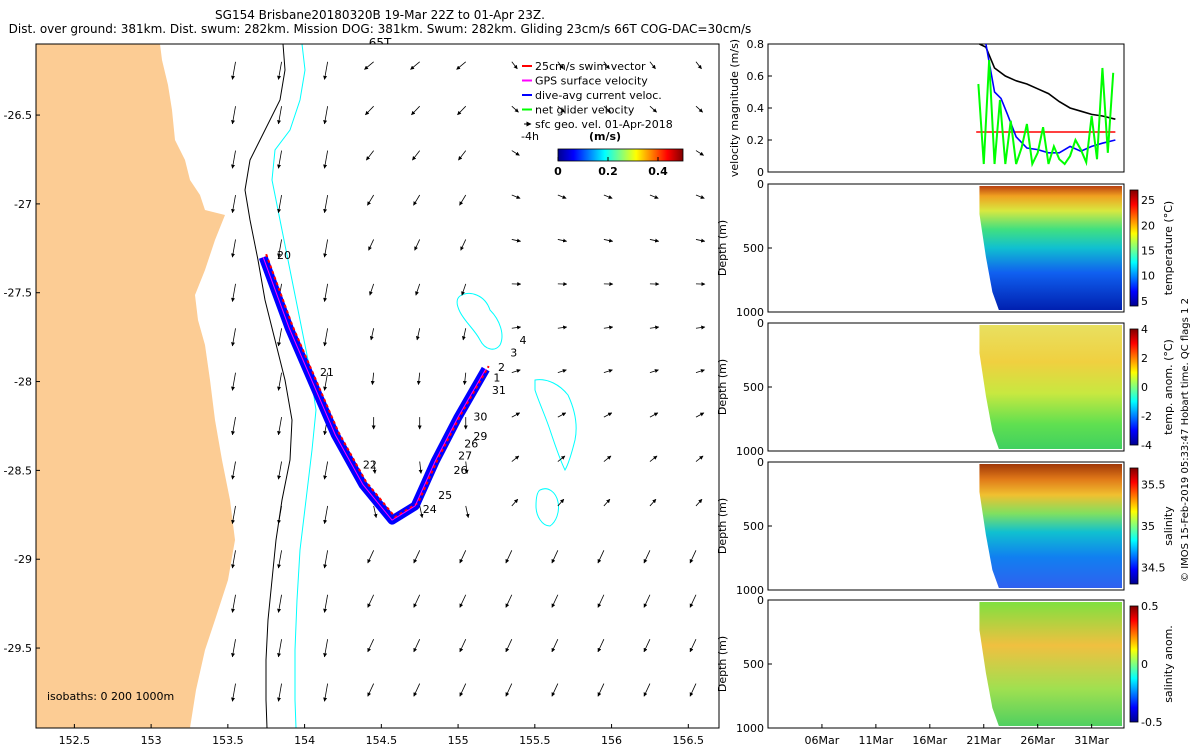 This screenshot has width=1200, height=750. I want to click on seamount-contour-north, so click(479, 321).